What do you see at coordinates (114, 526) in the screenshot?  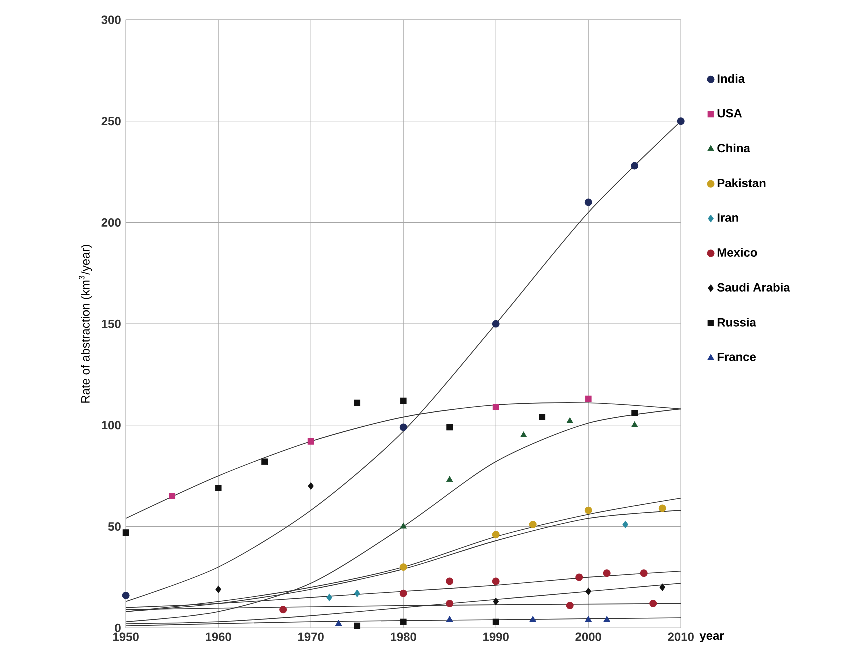 I see `y-tick-label: 50` at bounding box center [114, 526].